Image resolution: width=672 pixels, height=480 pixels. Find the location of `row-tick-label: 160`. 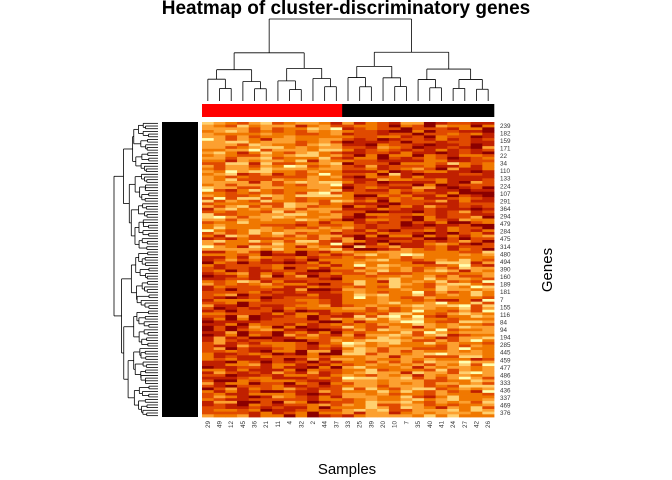

row-tick-label: 160 is located at coordinates (505, 277).